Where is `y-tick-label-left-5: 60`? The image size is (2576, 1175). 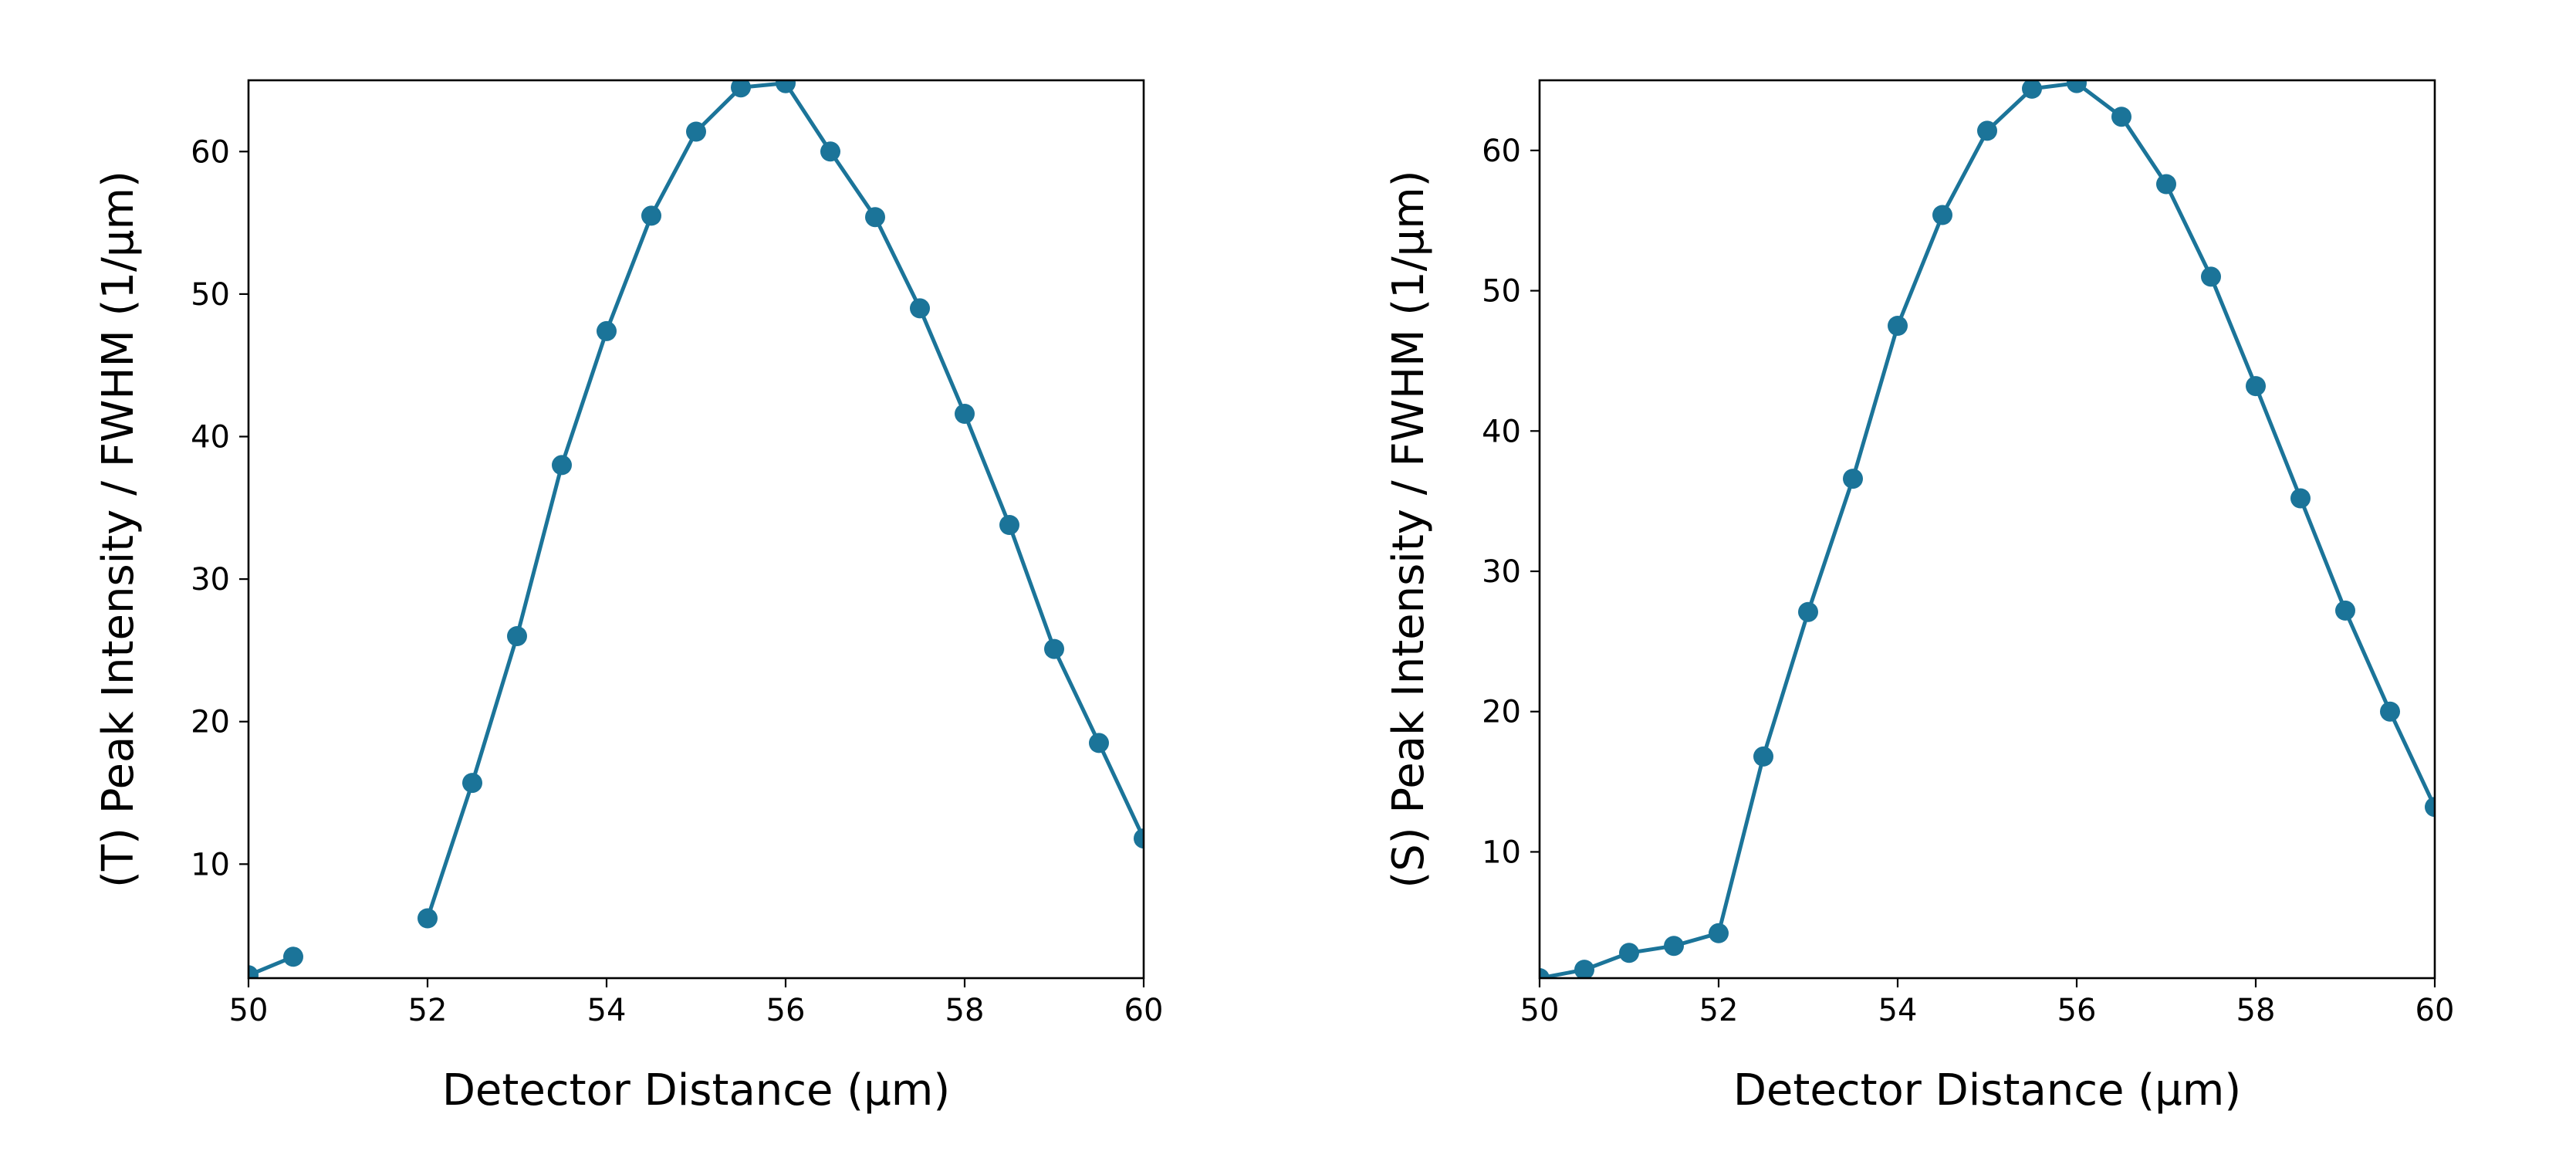
y-tick-label-left-5: 60 is located at coordinates (211, 152).